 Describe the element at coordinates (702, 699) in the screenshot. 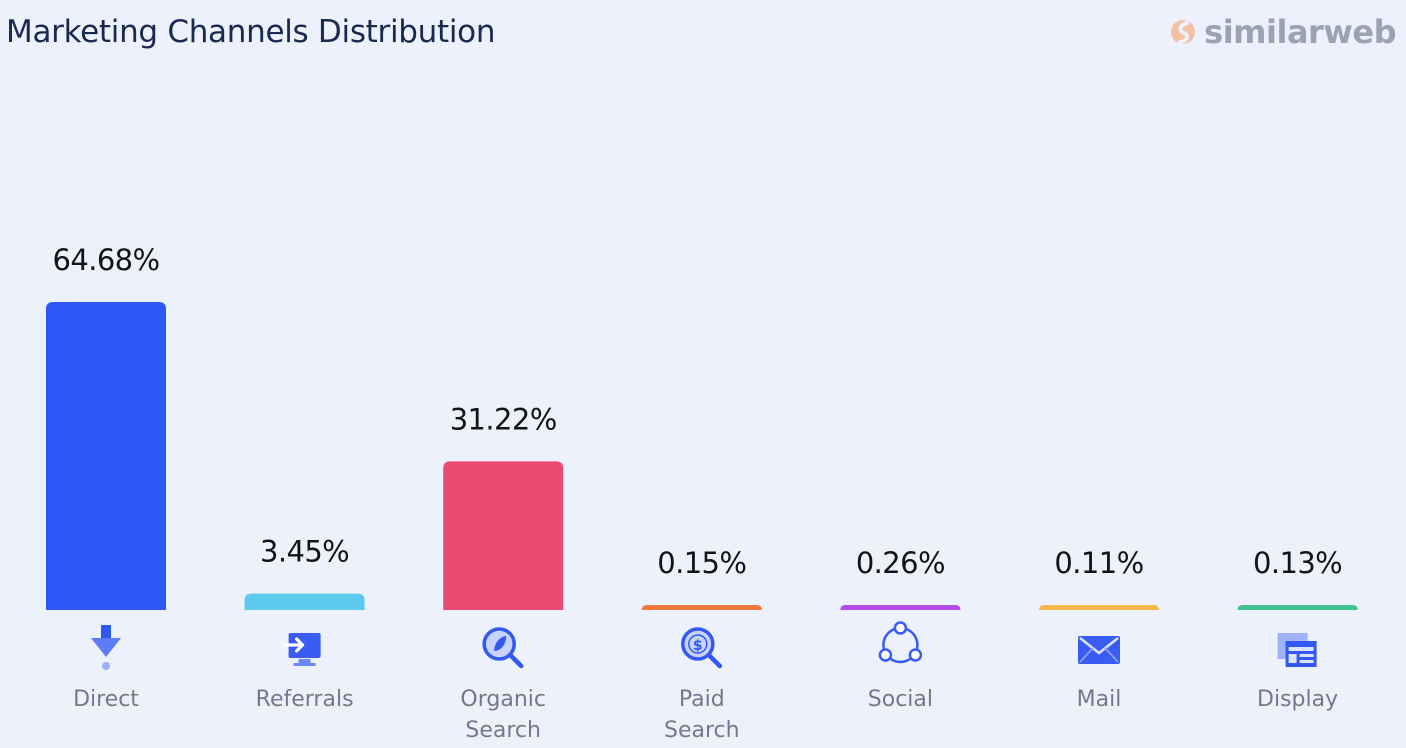

I see `category-label-line: Paid` at that location.